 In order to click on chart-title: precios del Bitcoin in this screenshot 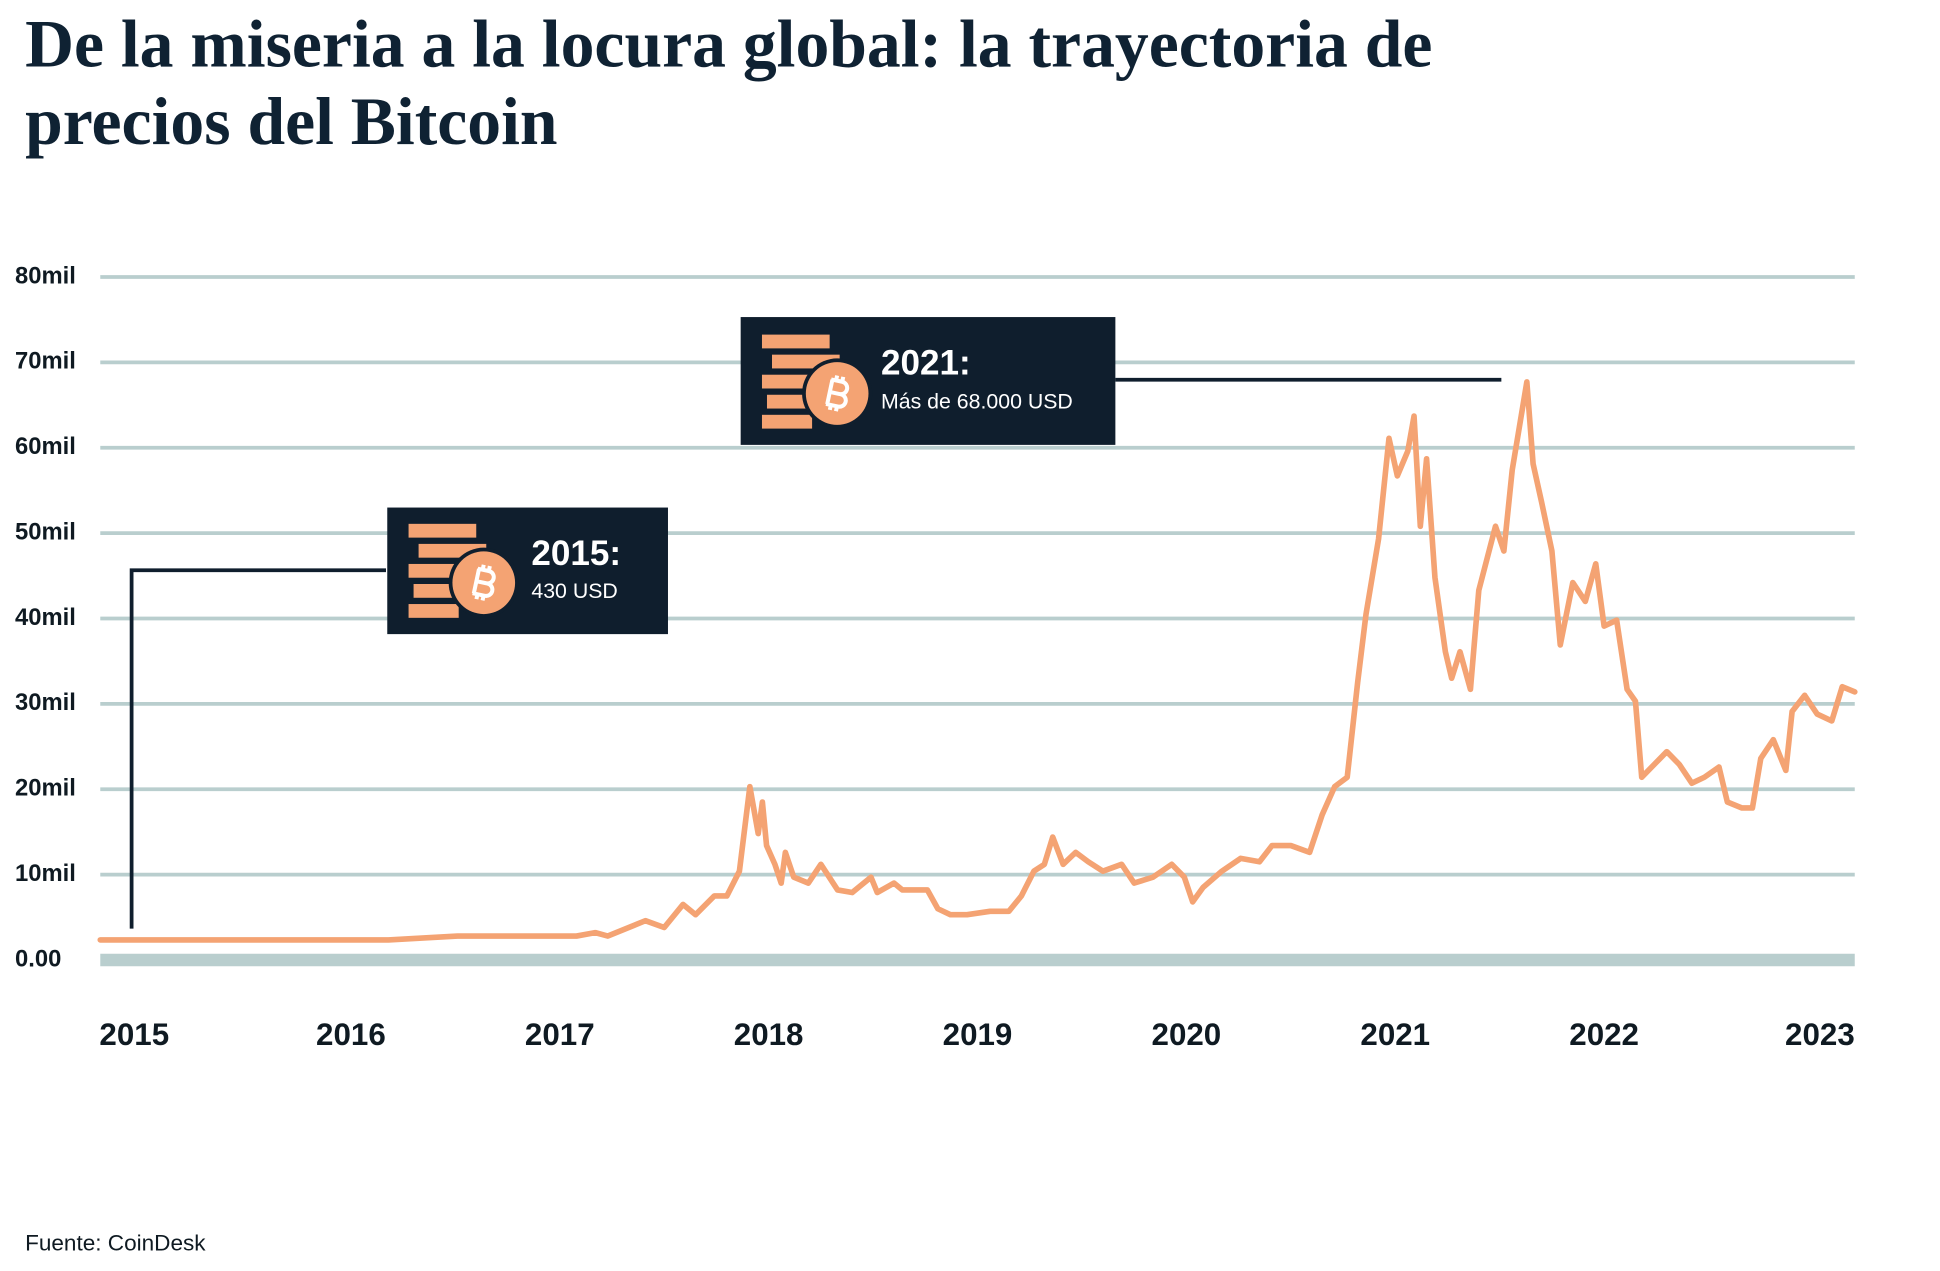, I will do `click(291, 121)`.